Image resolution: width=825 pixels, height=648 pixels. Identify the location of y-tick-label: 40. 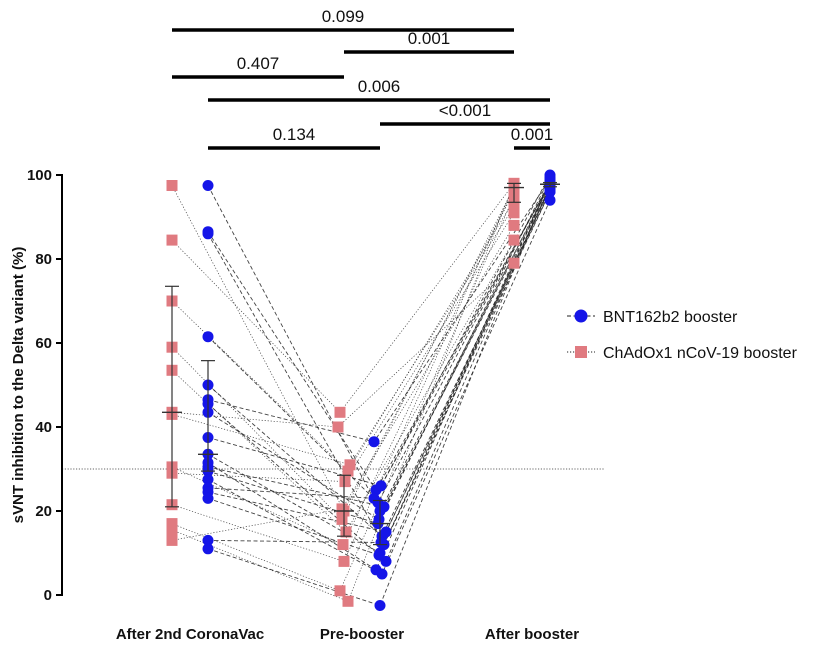
(43, 427).